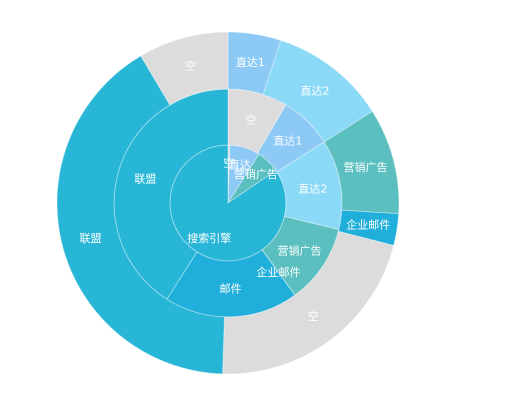  I want to click on outer-ring-label-direct-2: 直达2, so click(315, 90).